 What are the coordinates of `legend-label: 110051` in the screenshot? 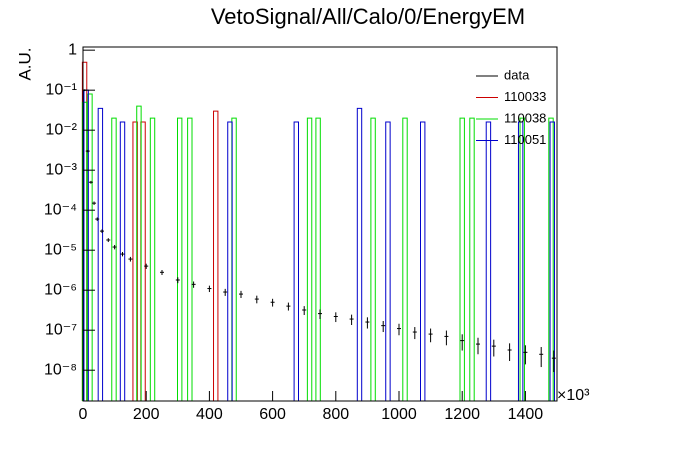 It's located at (525, 139).